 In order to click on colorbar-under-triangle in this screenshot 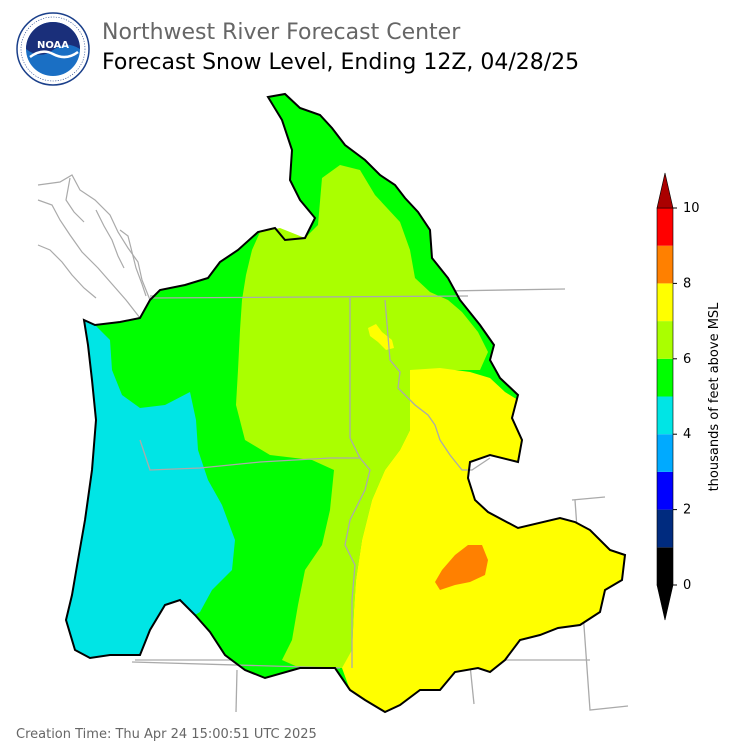, I will do `click(665, 602)`.